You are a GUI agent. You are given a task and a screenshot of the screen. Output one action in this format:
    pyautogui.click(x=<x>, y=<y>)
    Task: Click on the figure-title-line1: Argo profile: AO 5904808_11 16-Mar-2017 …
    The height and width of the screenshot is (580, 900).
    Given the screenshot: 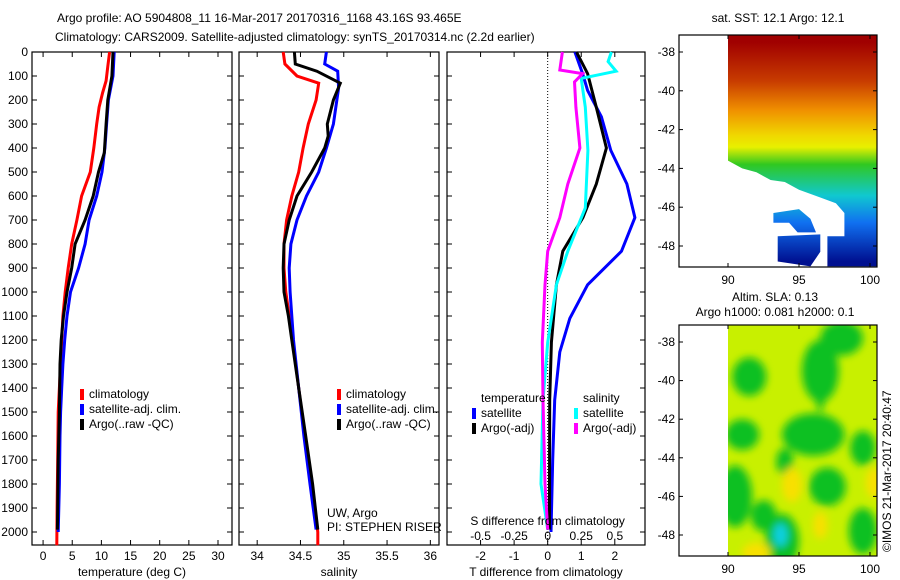 What is the action you would take?
    pyautogui.click(x=259, y=18)
    